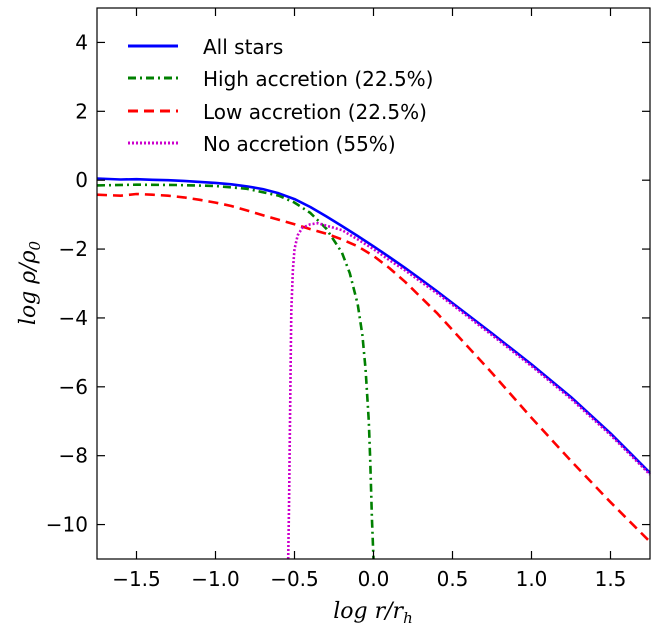  Describe the element at coordinates (81, 42) in the screenshot. I see `y-tick-label: 4` at that location.